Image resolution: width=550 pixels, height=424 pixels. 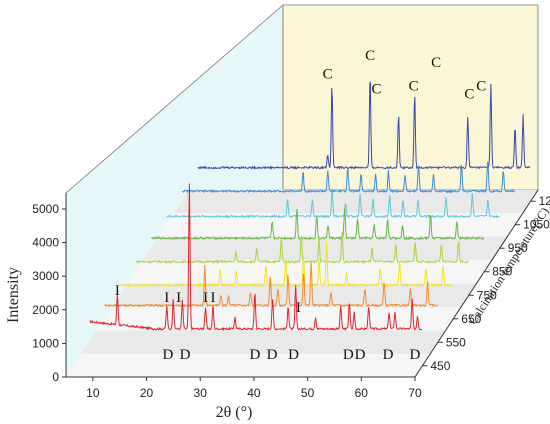 What do you see at coordinates (45, 343) in the screenshot?
I see `y-tick-label: 1000` at bounding box center [45, 343].